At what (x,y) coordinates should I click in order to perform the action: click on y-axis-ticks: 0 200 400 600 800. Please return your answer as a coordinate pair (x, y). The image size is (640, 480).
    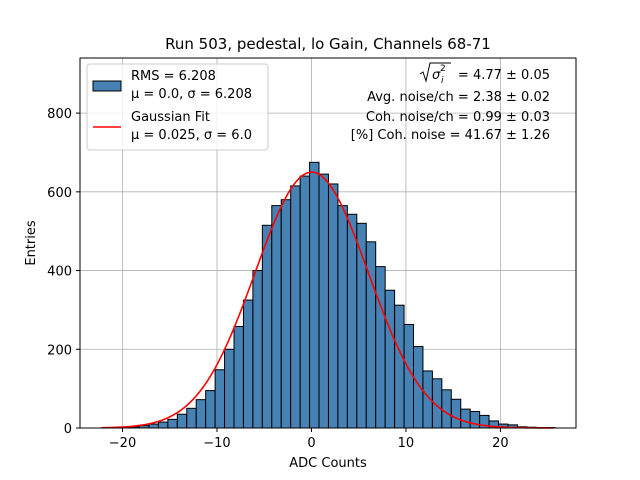
    Looking at the image, I should click on (63, 272).